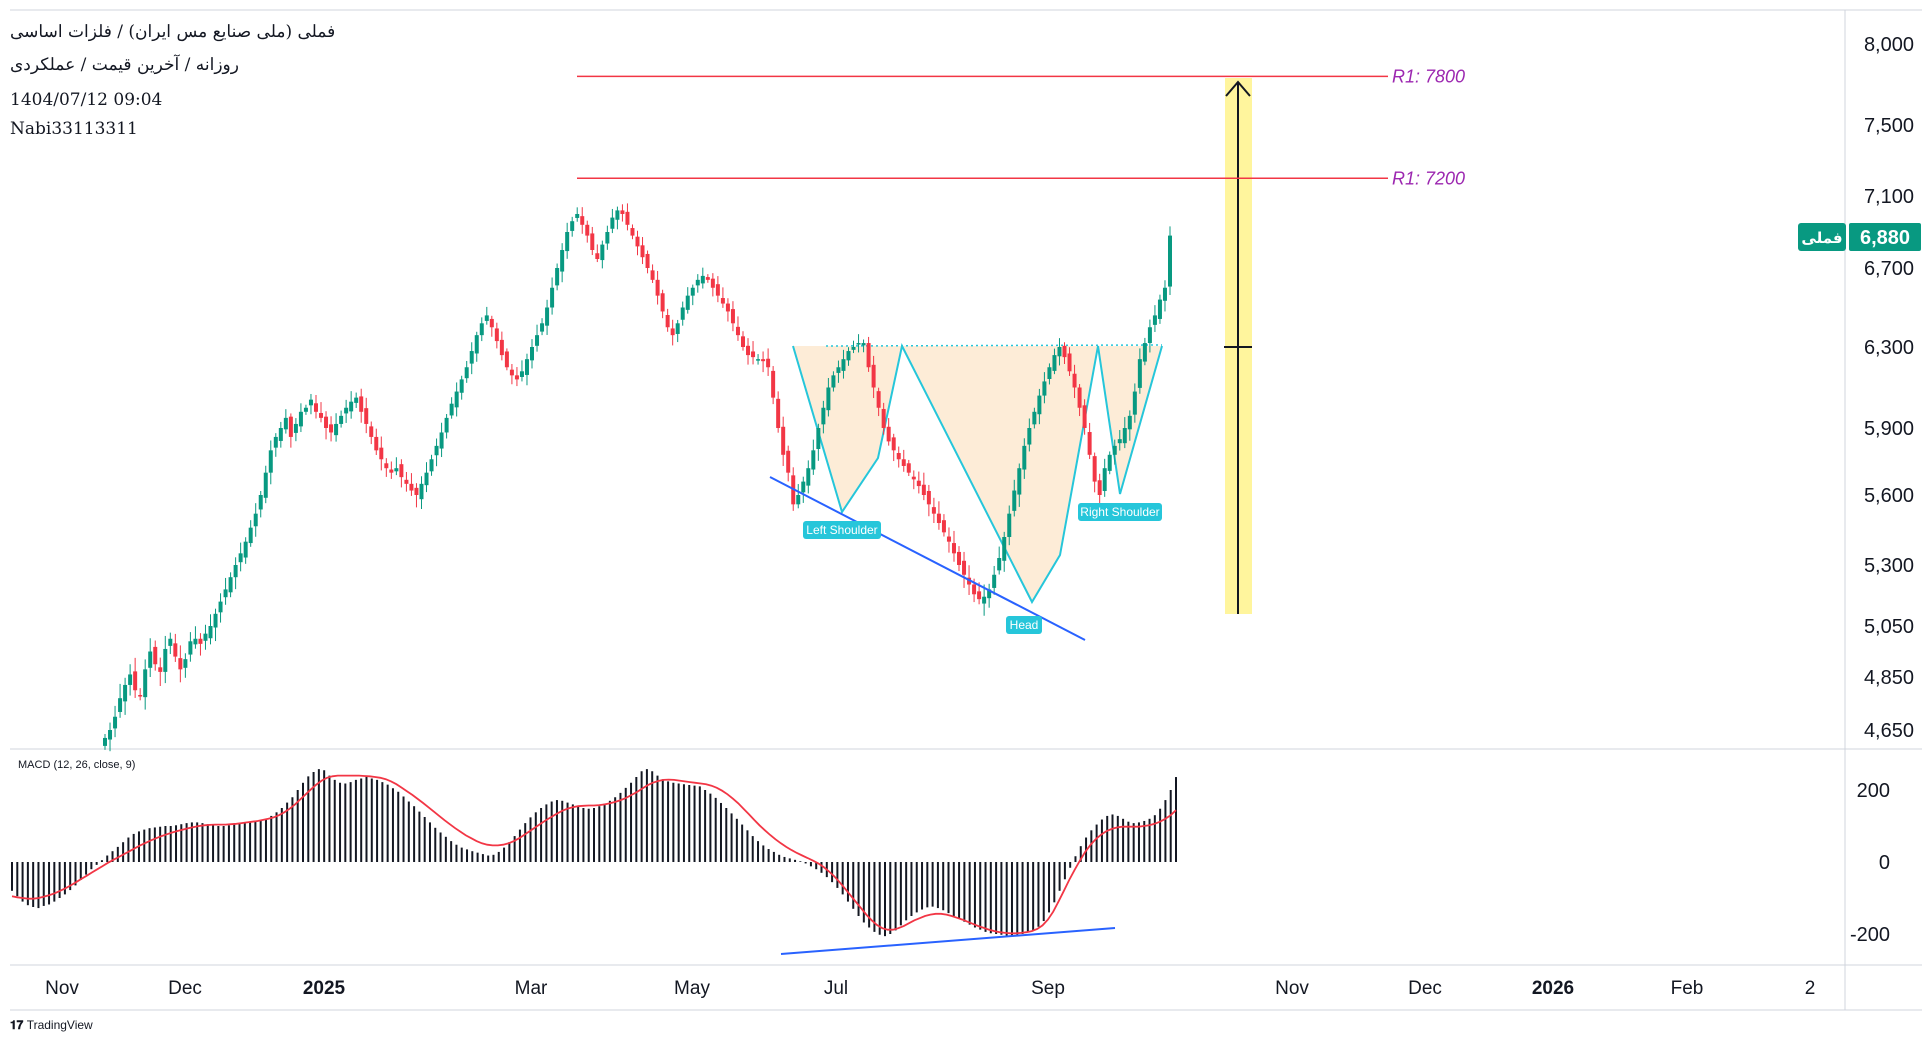 The height and width of the screenshot is (1044, 1931). I want to click on pattern-label-text: Head, so click(1024, 625).